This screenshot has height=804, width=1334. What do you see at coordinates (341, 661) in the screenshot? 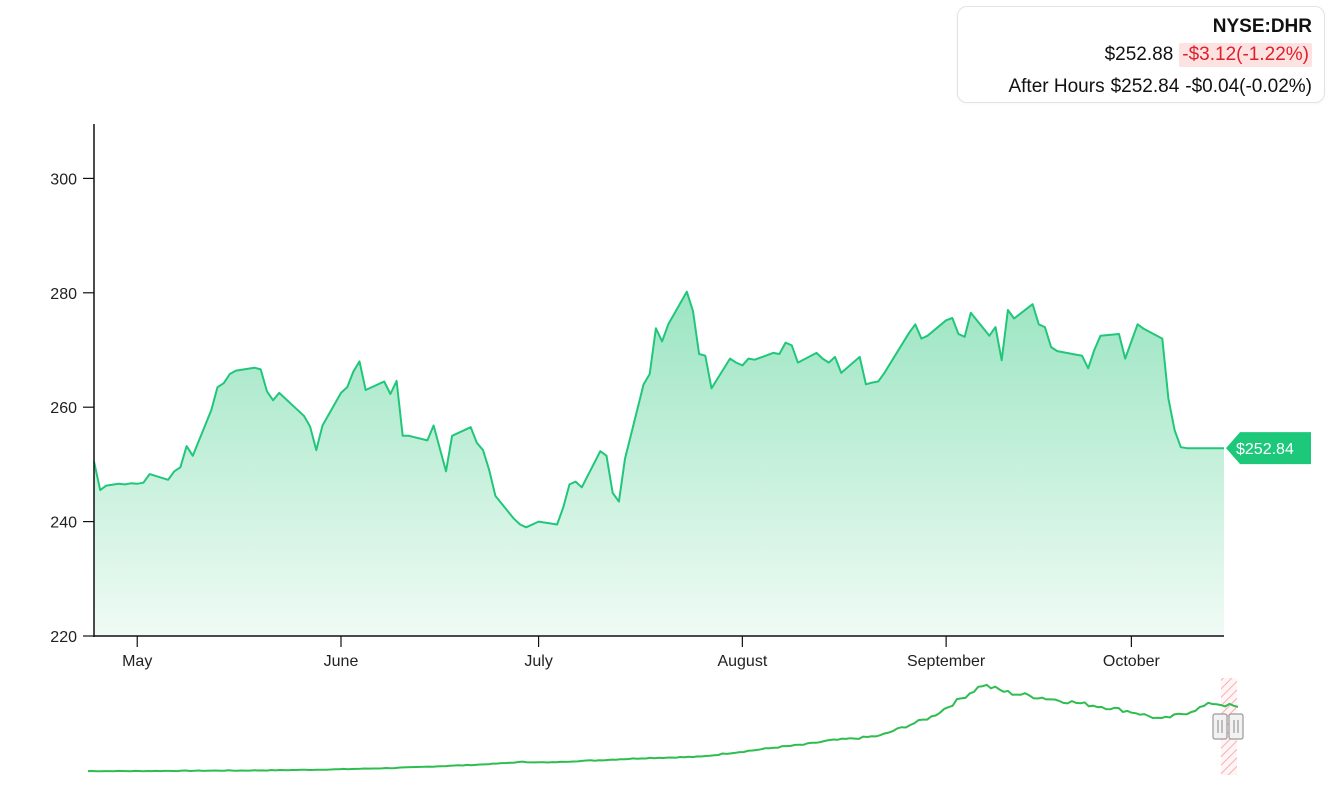
I see `x-tick-label: June` at bounding box center [341, 661].